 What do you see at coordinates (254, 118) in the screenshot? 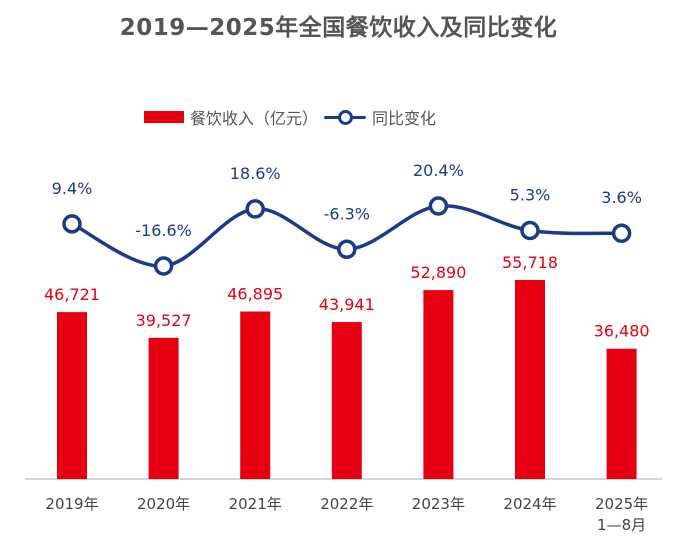
I see `legend-bar-label: 餐饮收入（亿元）` at bounding box center [254, 118].